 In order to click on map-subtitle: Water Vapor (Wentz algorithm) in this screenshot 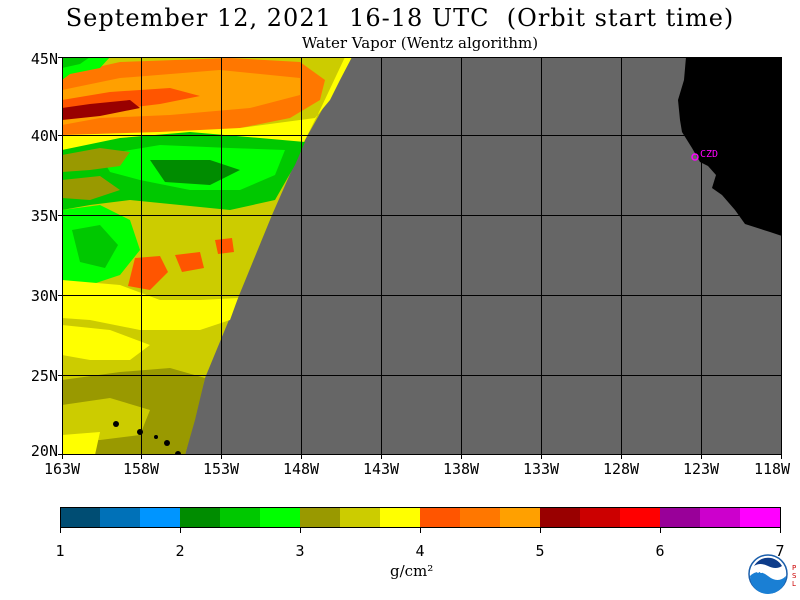, I will do `click(420, 43)`.